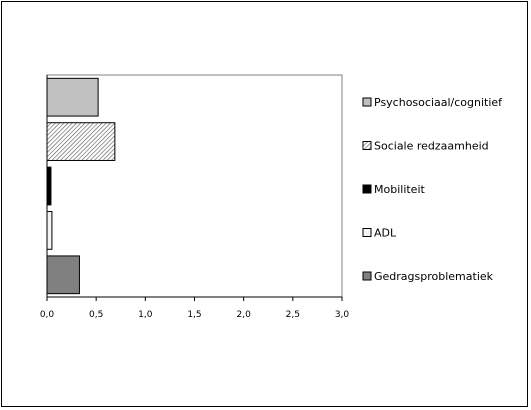  Describe the element at coordinates (96, 315) in the screenshot. I see `x-tick-label: 0,5` at that location.